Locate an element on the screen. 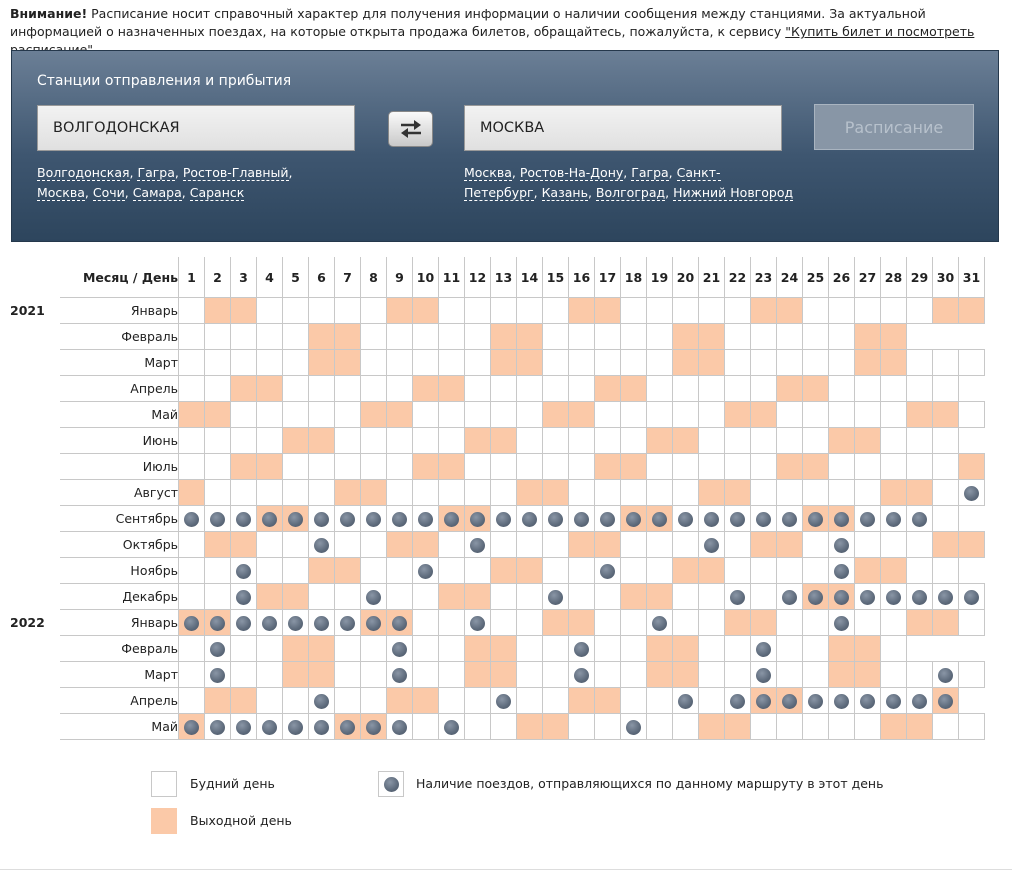 Image resolution: width=1012 pixels, height=872 pixels. quick-station-link: Москва is located at coordinates (488, 173).